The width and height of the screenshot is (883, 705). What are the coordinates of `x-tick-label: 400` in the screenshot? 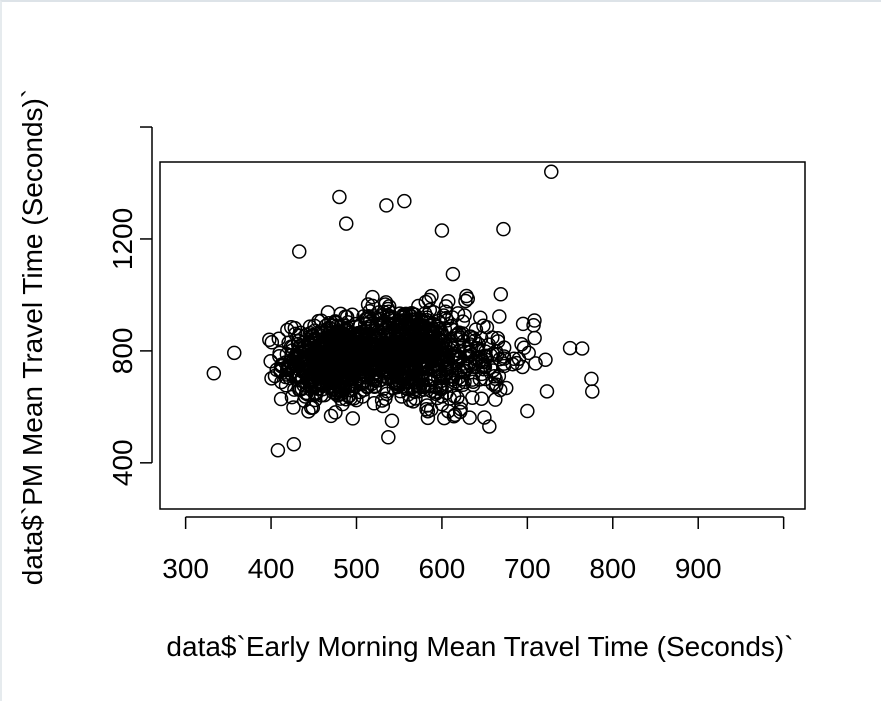 It's located at (271, 568).